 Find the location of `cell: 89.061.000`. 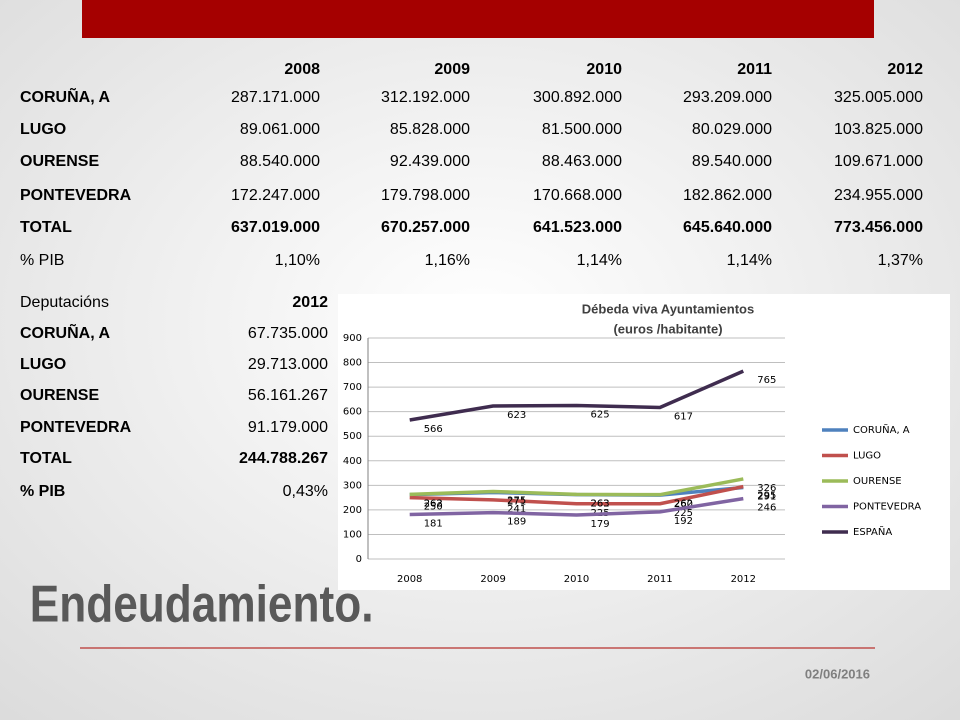

cell: 89.061.000 is located at coordinates (280, 129).